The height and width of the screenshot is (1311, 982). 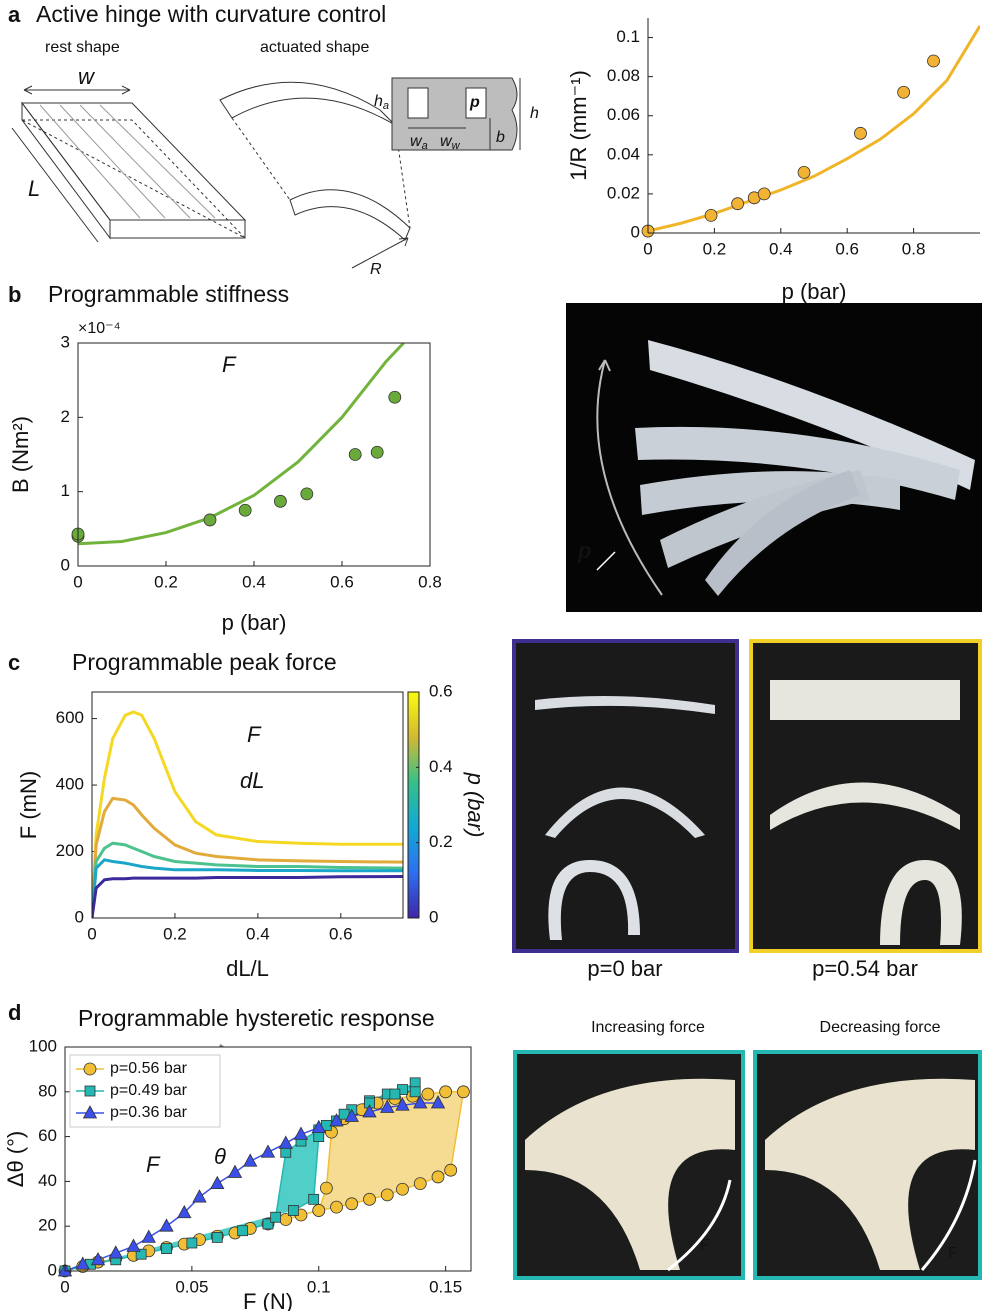 I want to click on y-tick-label: 0.06, so click(x=623, y=114).